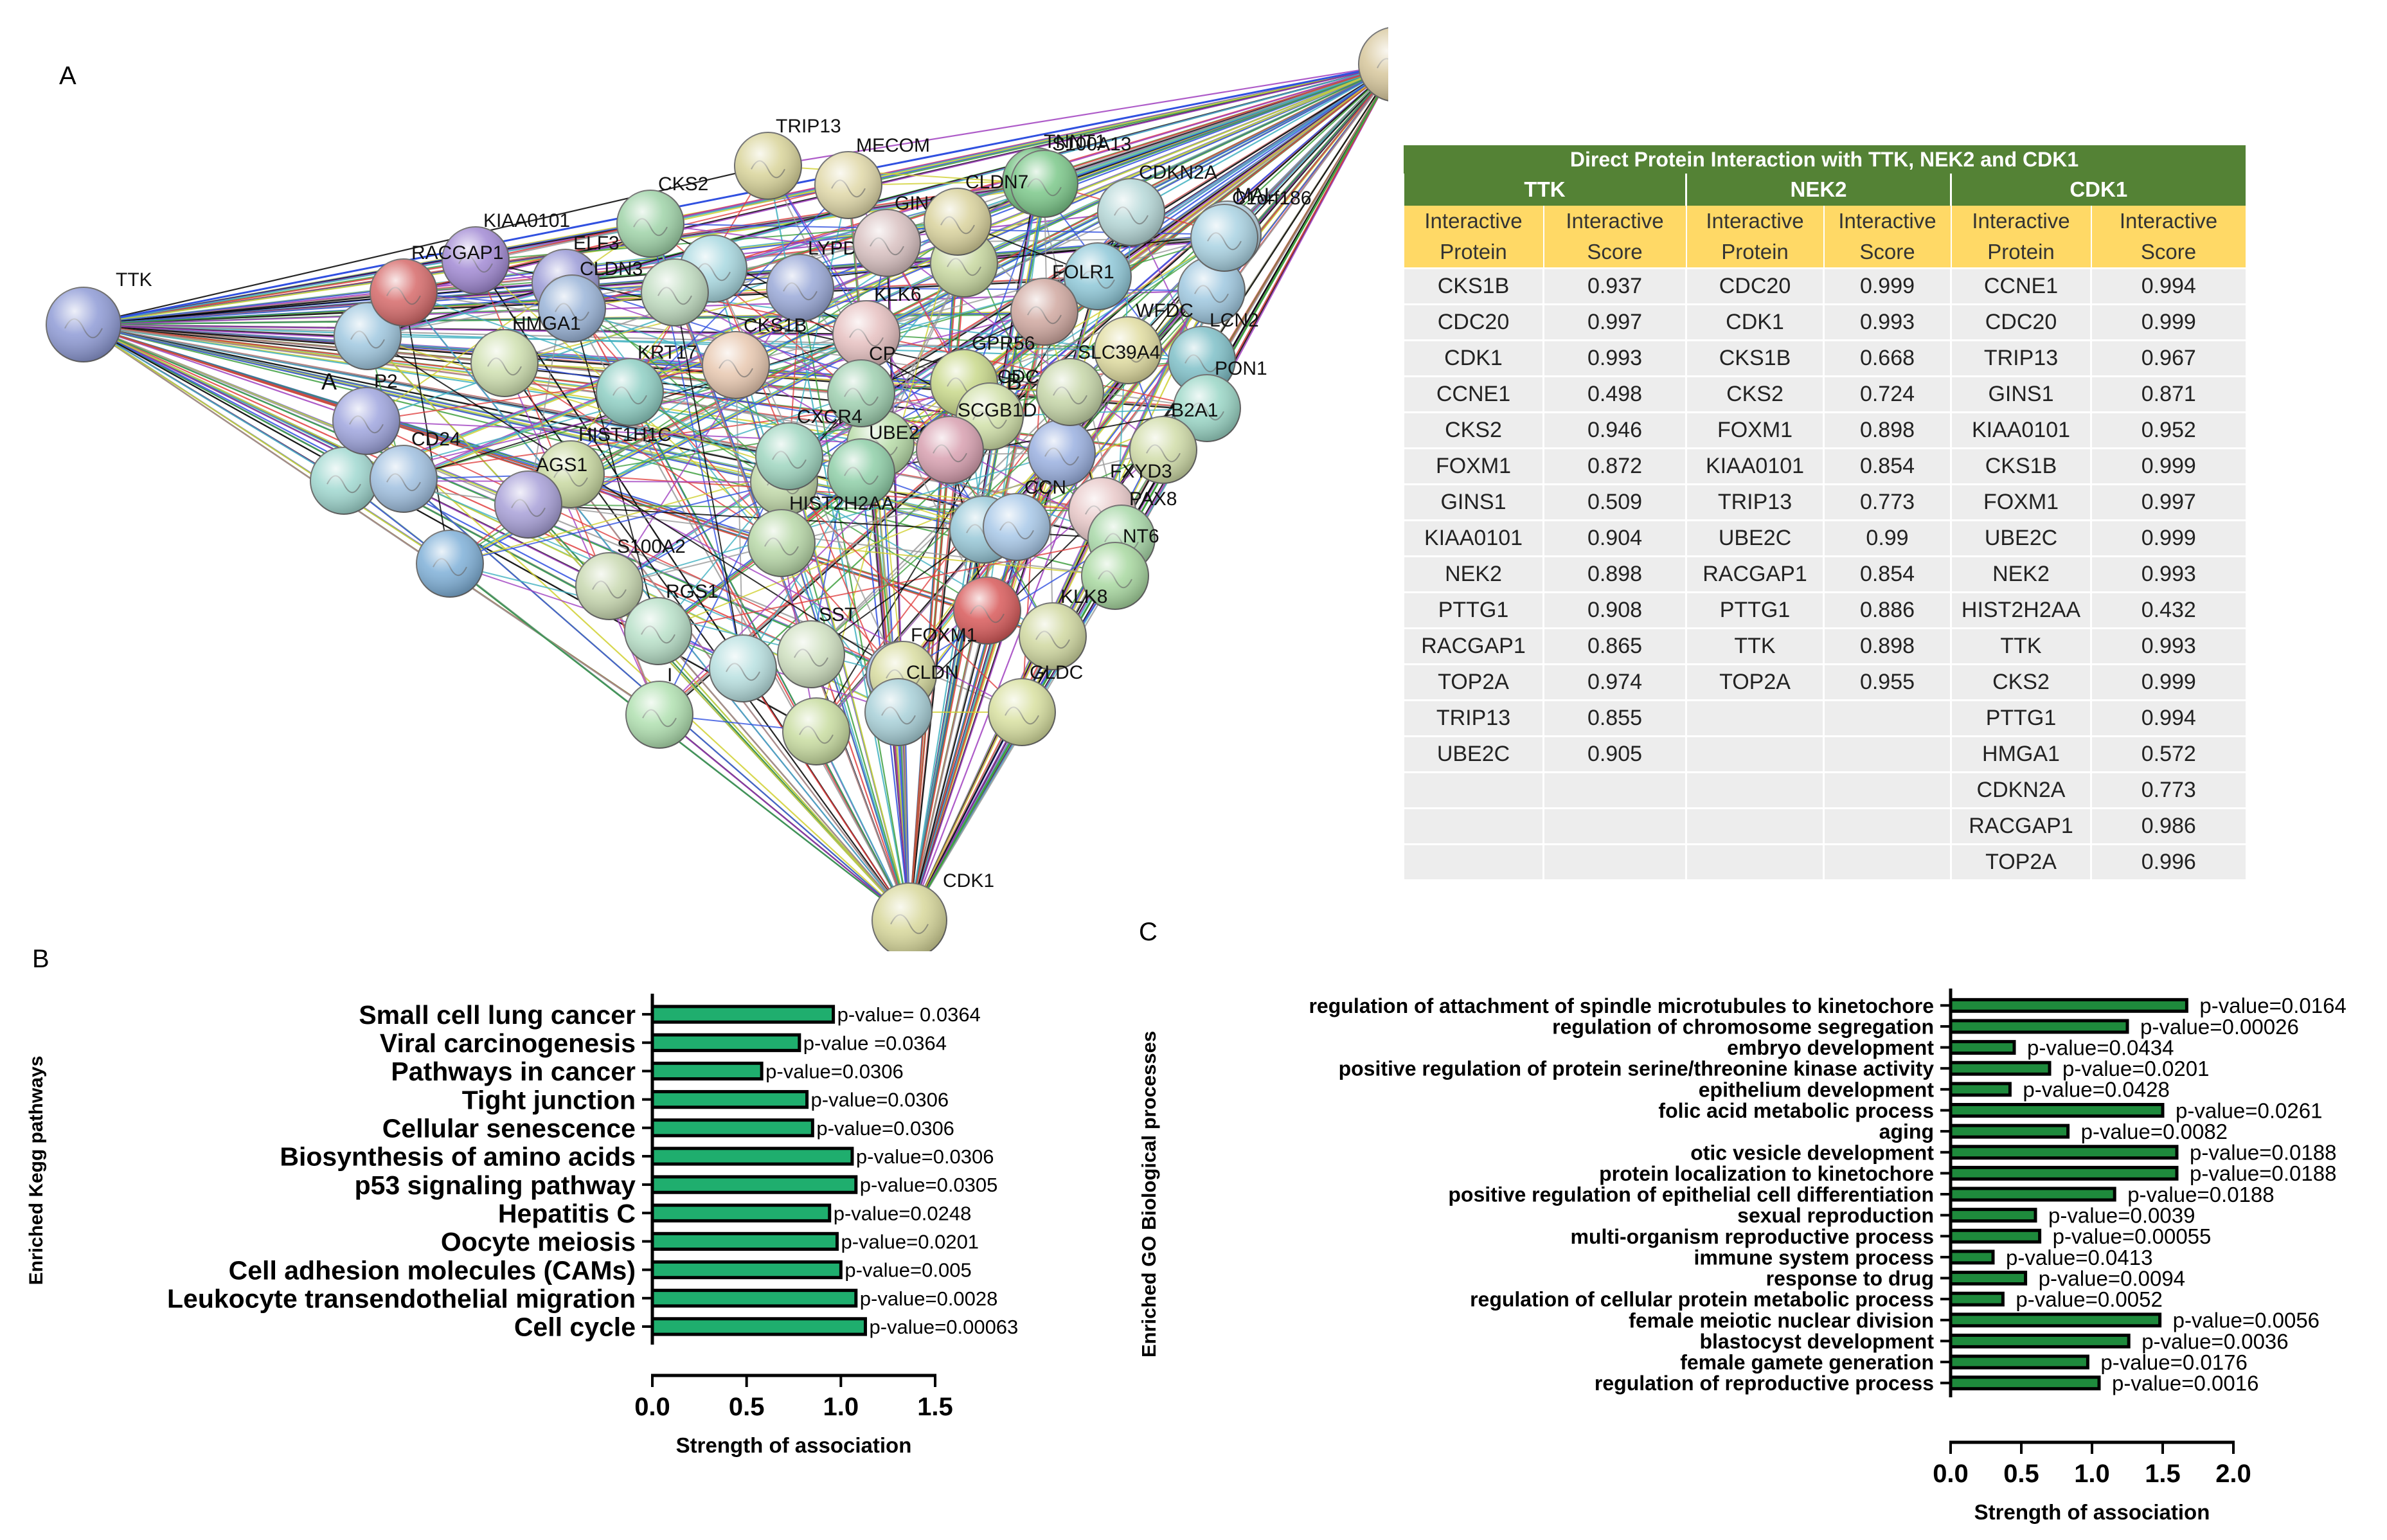  What do you see at coordinates (1614, 502) in the screenshot?
I see `table-cell-score: 0.509` at bounding box center [1614, 502].